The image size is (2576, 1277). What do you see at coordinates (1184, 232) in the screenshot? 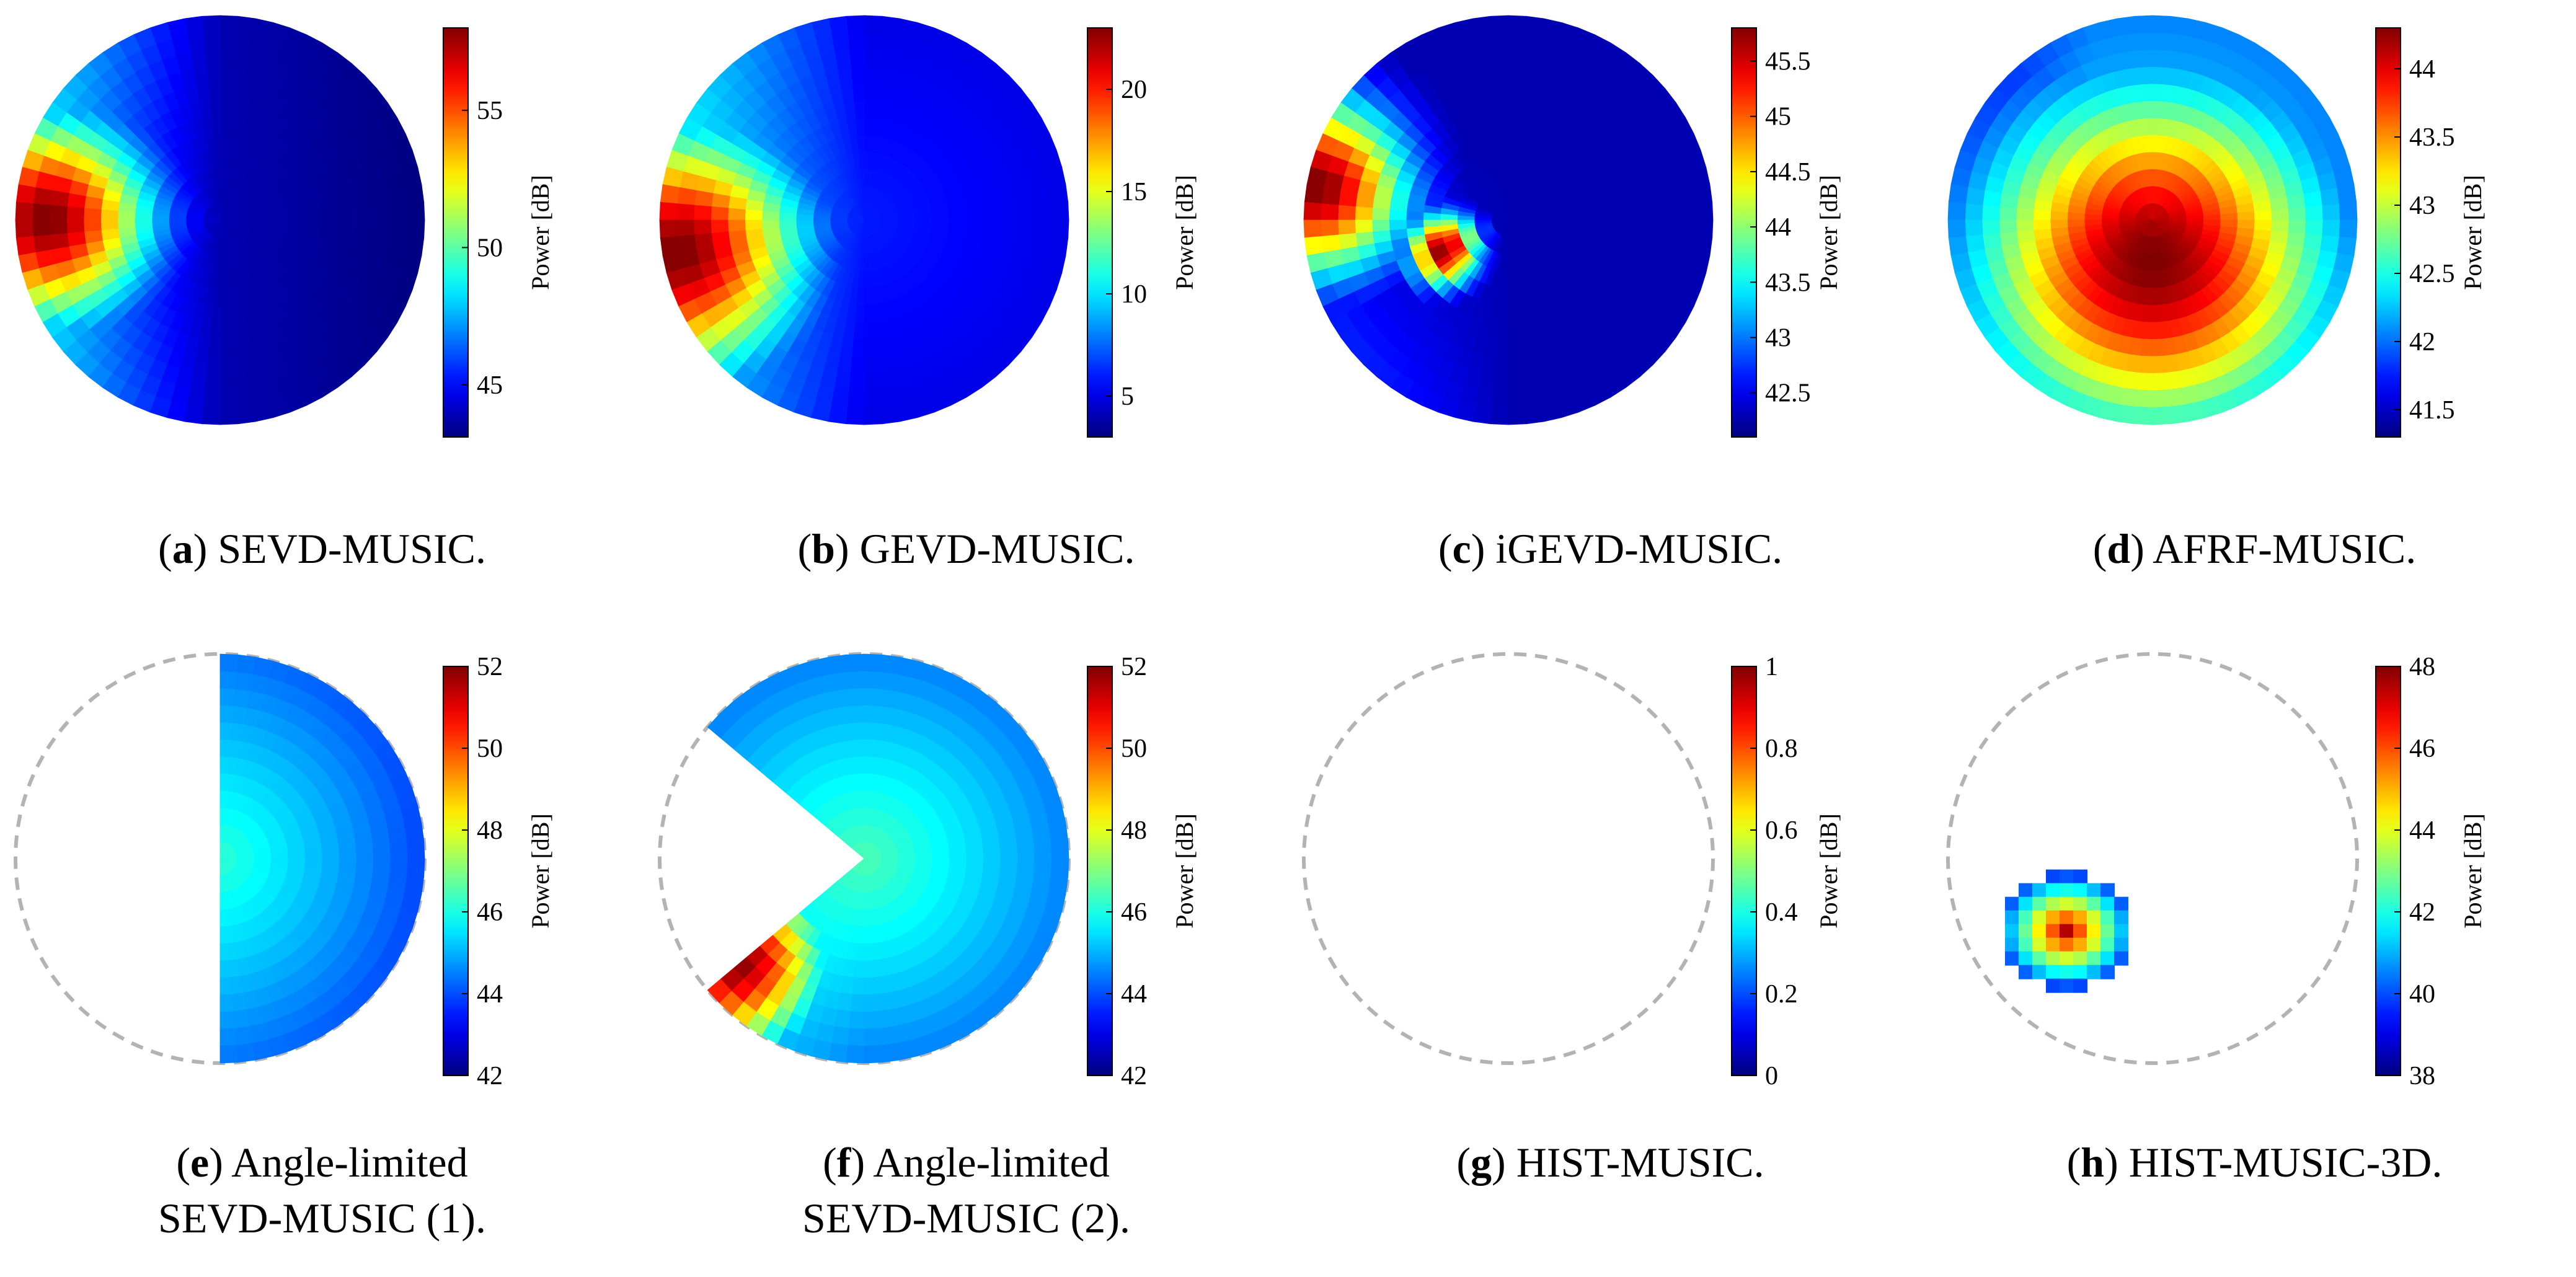
I see `colorbar-label: Power [dB]` at bounding box center [1184, 232].